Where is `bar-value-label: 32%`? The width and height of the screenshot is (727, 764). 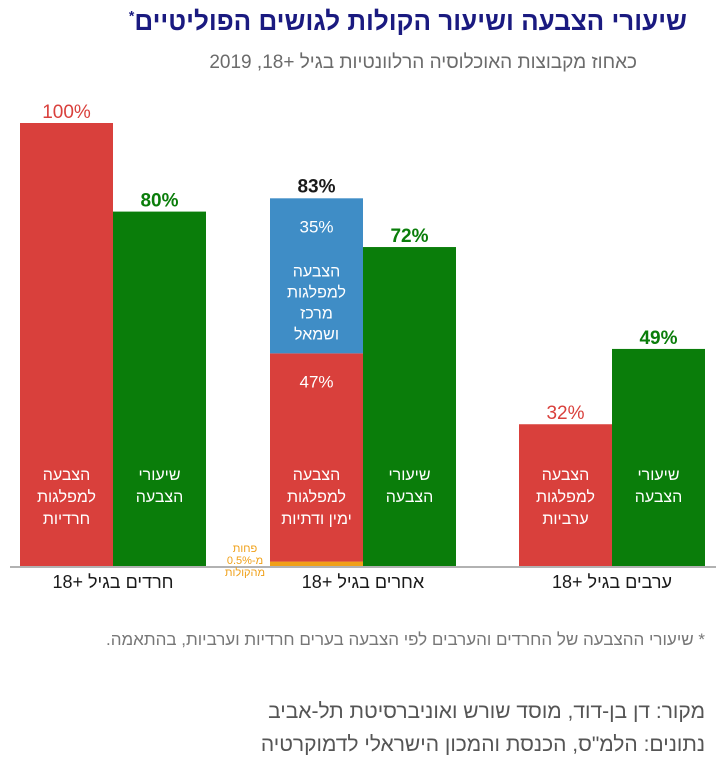 bar-value-label: 32% is located at coordinates (565, 413).